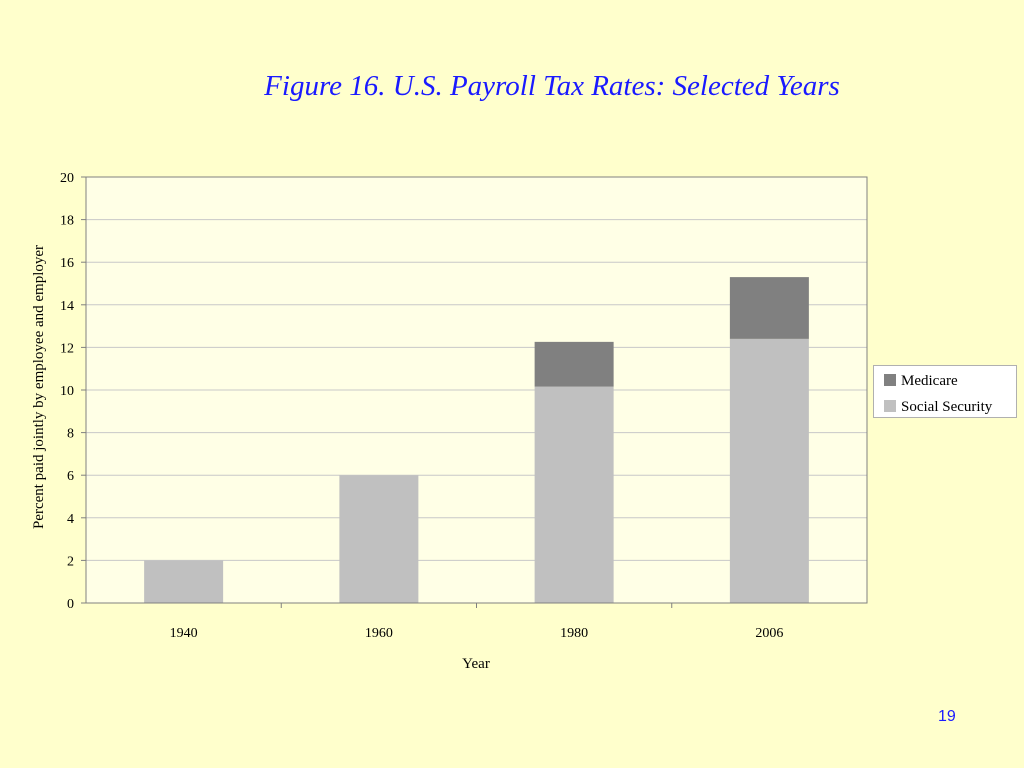  What do you see at coordinates (769, 633) in the screenshot?
I see `x-tick-label: 2006` at bounding box center [769, 633].